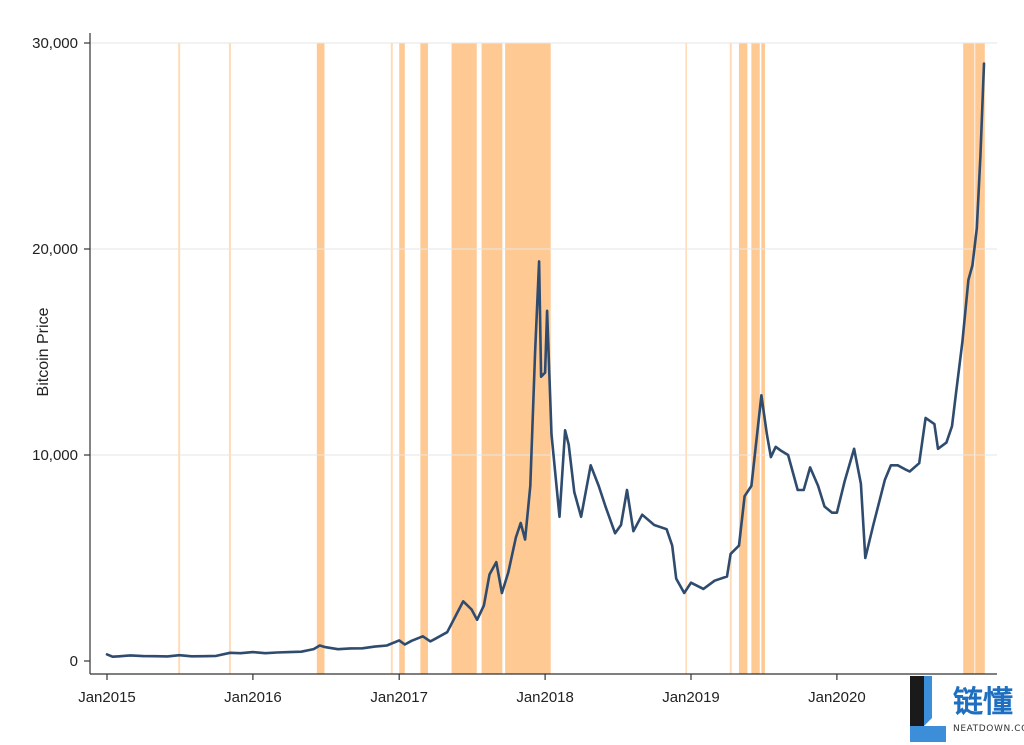 The width and height of the screenshot is (1024, 745). I want to click on watermark-subtitle: NEATDOWN.COM, so click(988, 729).